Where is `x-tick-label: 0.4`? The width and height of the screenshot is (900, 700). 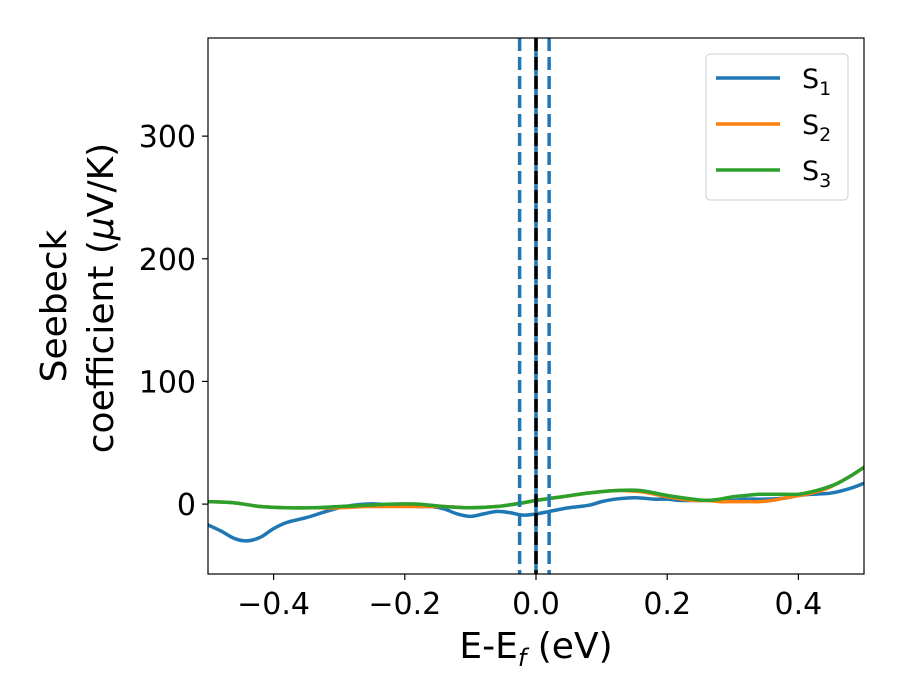 x-tick-label: 0.4 is located at coordinates (799, 604).